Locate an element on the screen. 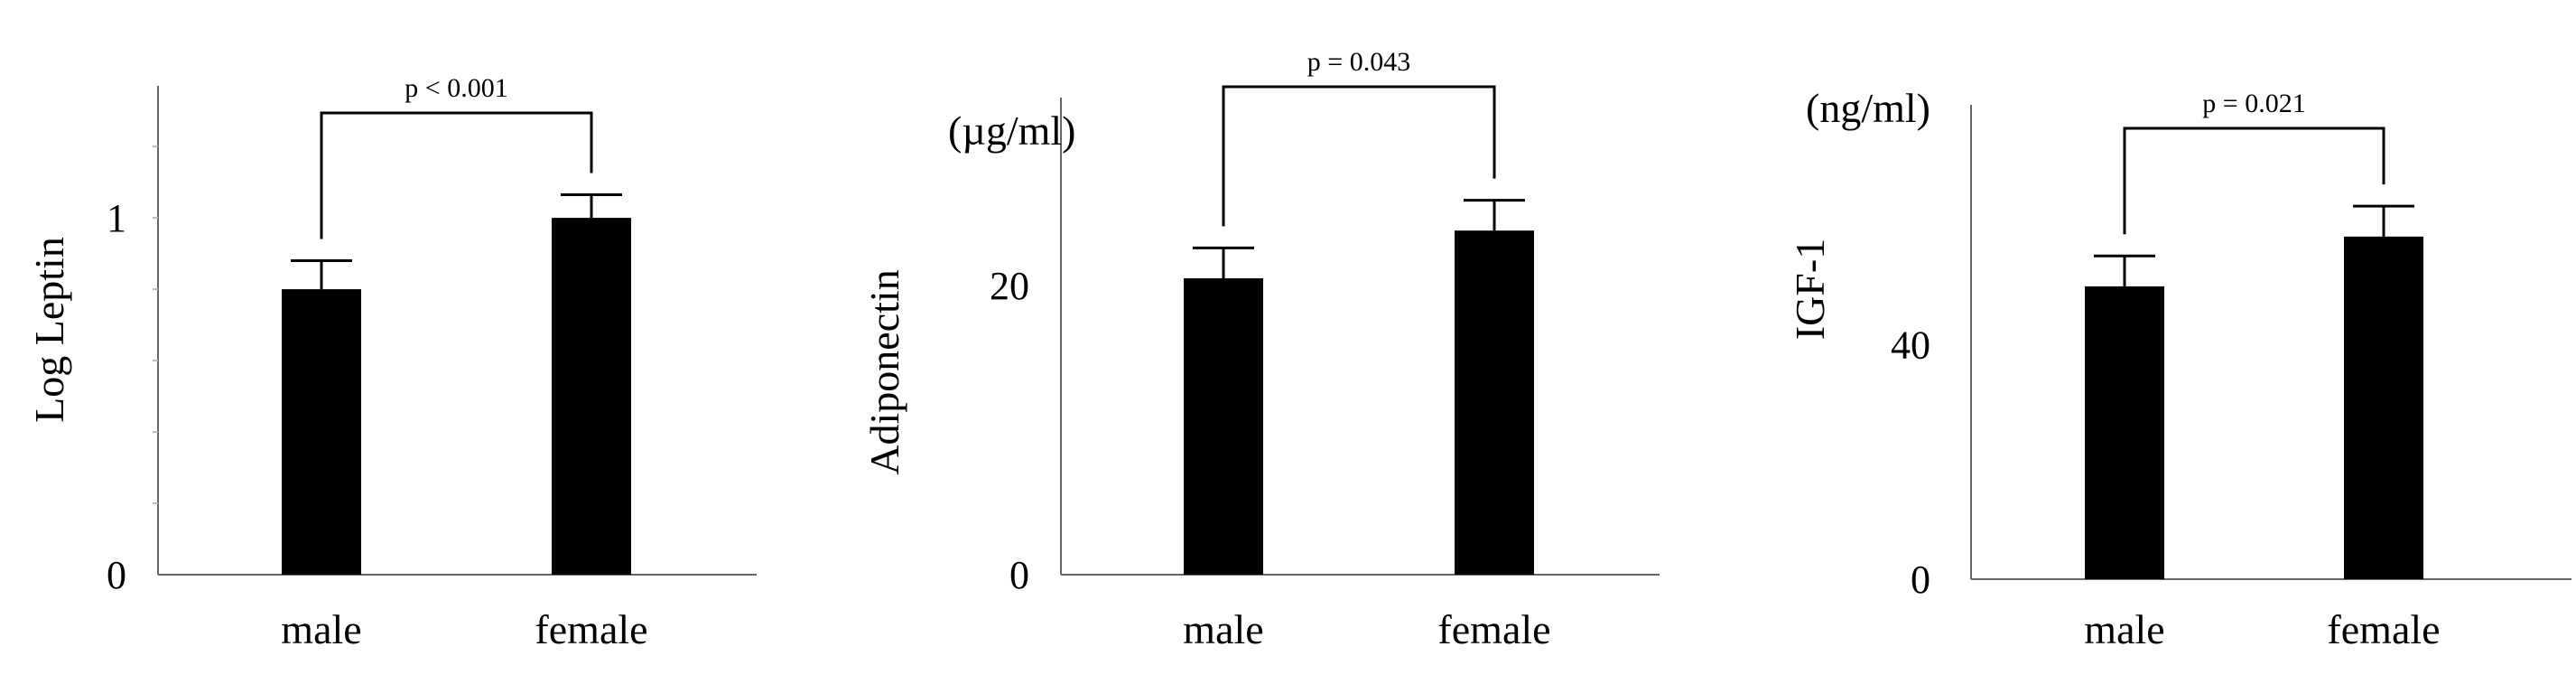 Image resolution: width=2576 pixels, height=684 pixels. y-axis-label: IGF-1 is located at coordinates (1810, 289).